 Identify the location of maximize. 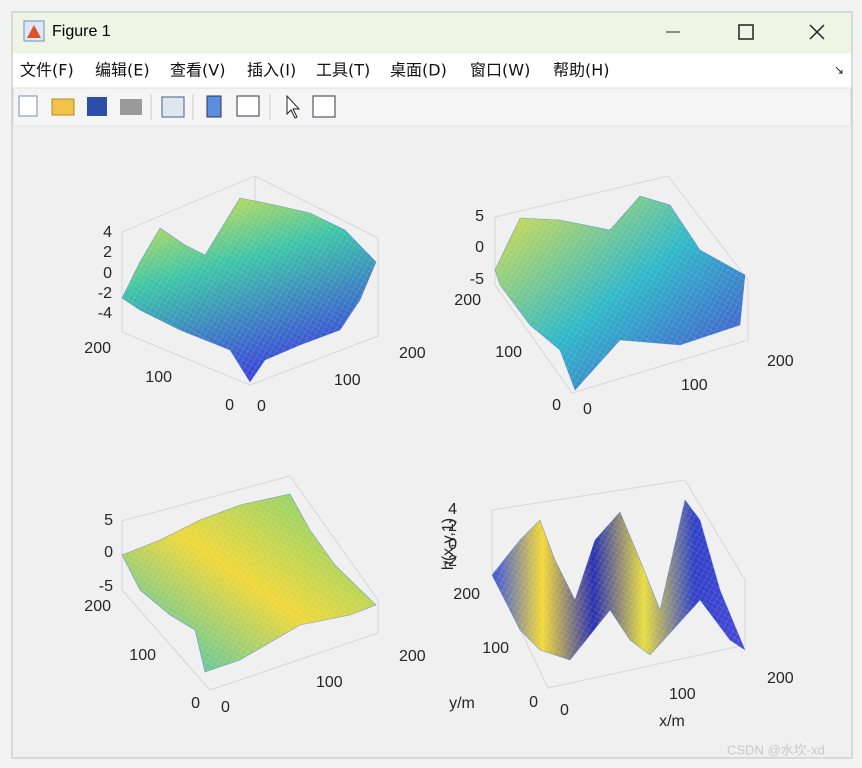
(746, 32).